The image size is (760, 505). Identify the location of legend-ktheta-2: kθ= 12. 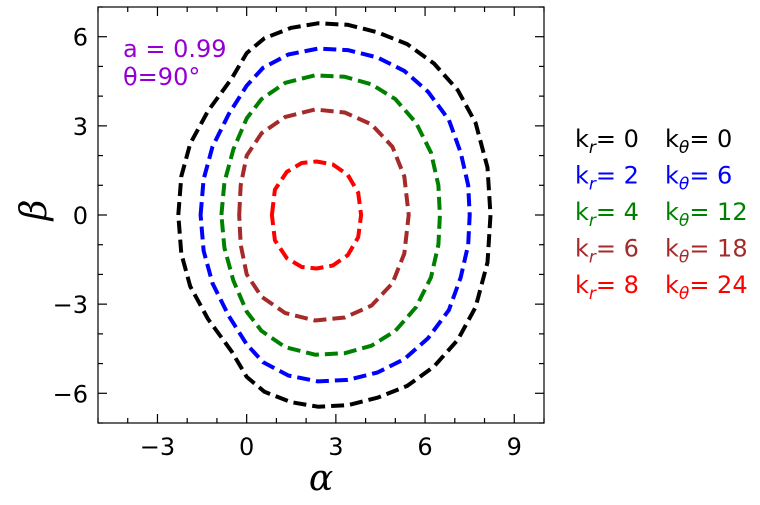
(706, 214).